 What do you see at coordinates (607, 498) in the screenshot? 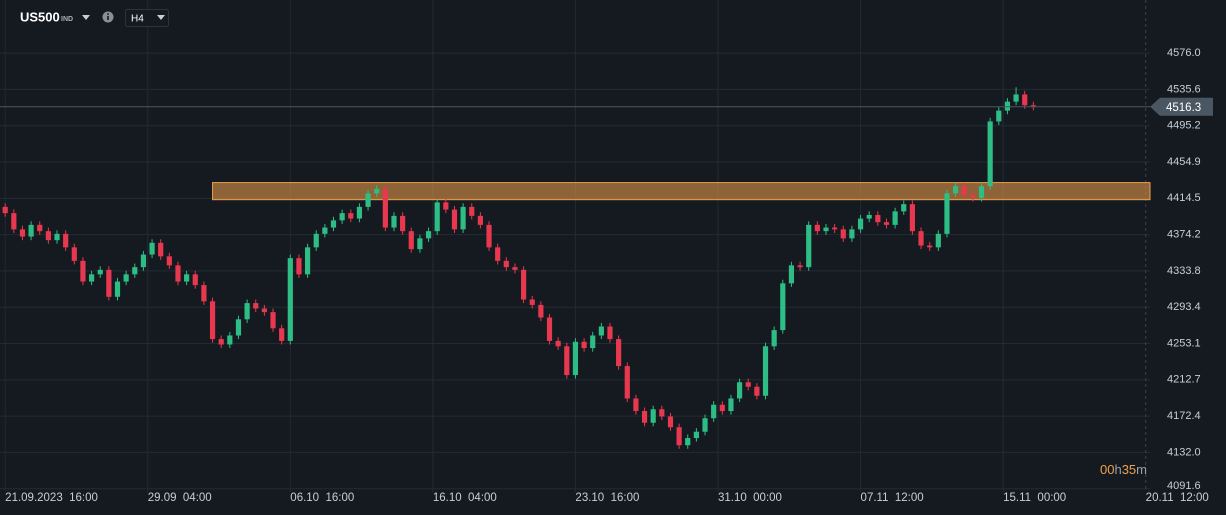
I see `x-tick-label: 23.10 16:00` at bounding box center [607, 498].